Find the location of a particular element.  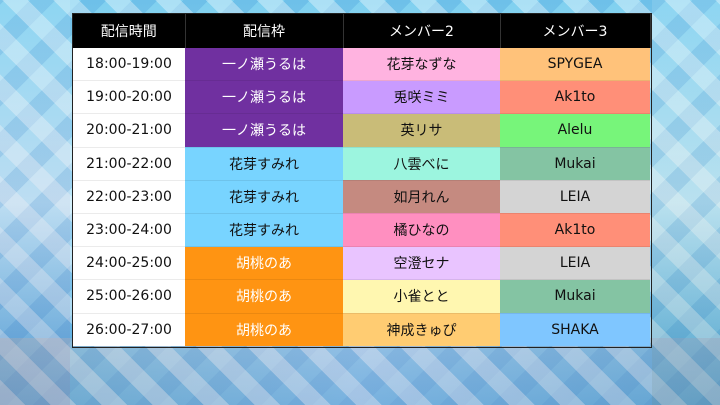

table-row: 20:00-21:00 一ノ瀬うるは 英リサ Alelu is located at coordinates (361, 130).